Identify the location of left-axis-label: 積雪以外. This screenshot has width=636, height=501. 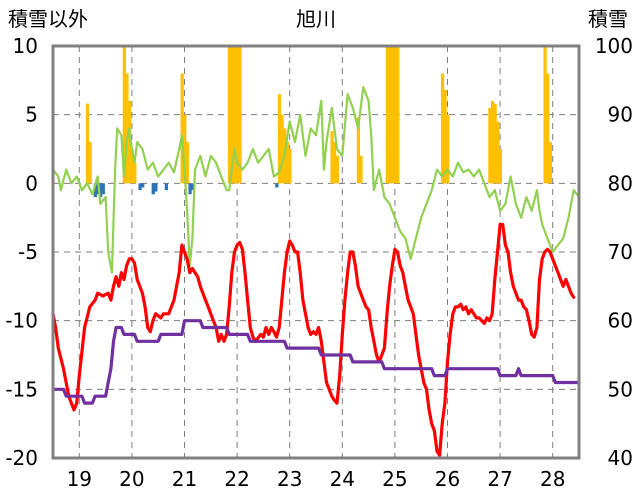
(48, 19).